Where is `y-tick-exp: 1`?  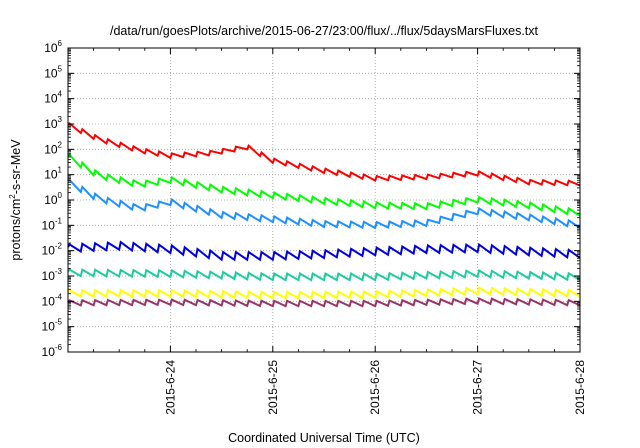 y-tick-exp: 1 is located at coordinates (60, 170).